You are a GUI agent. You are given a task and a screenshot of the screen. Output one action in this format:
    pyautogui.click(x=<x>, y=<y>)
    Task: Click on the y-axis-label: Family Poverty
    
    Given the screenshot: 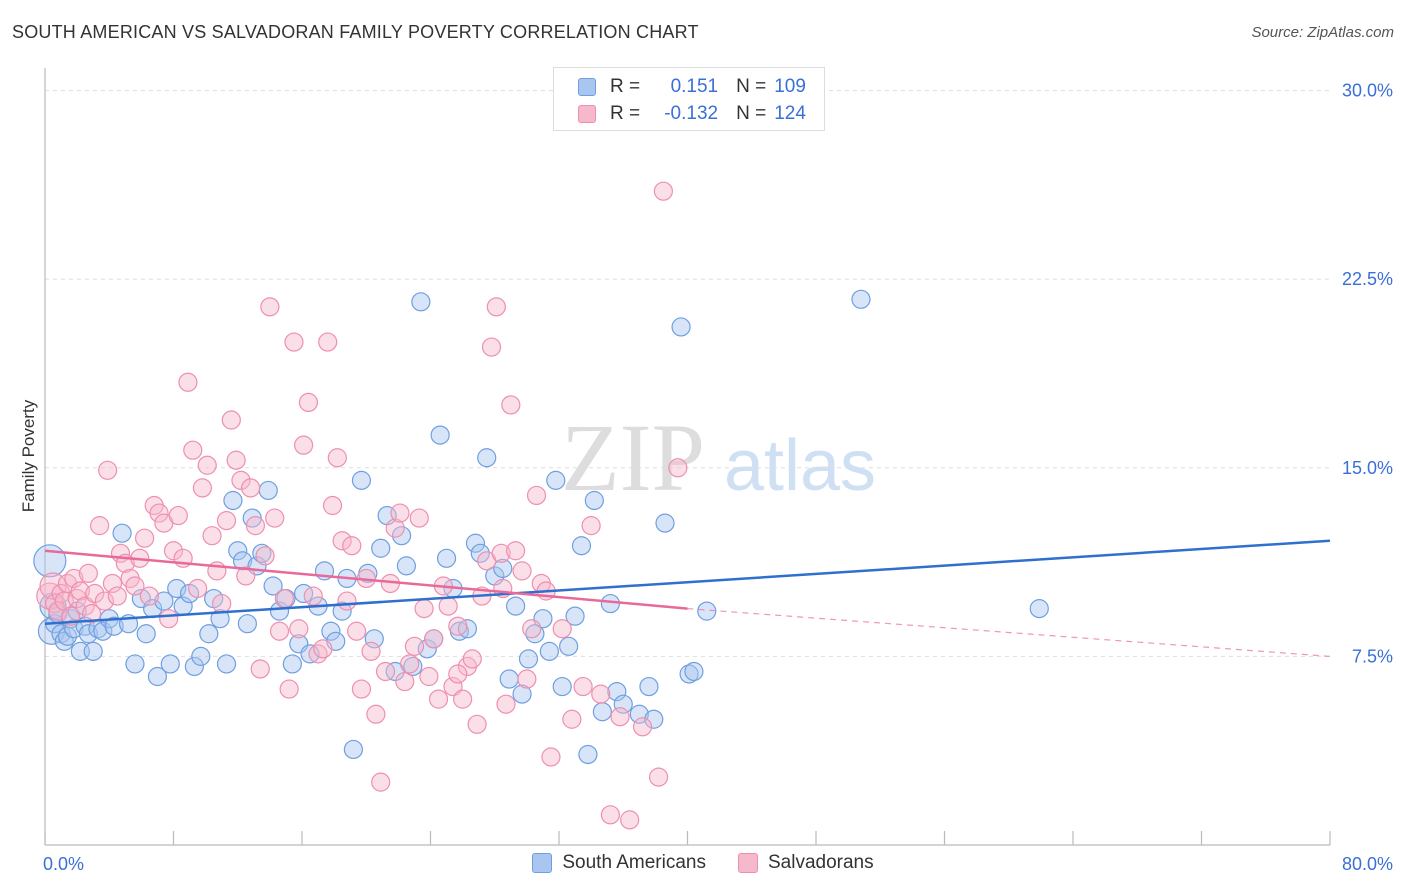 What is the action you would take?
    pyautogui.click(x=28, y=455)
    